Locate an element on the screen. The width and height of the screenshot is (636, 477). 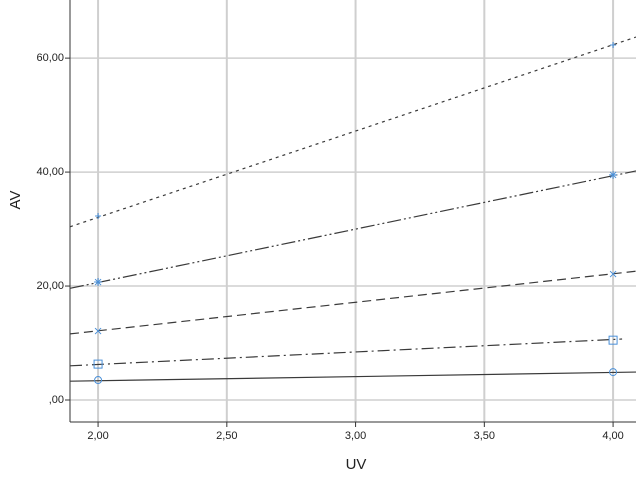
y-tick-label: ,00 is located at coordinates (56, 400).